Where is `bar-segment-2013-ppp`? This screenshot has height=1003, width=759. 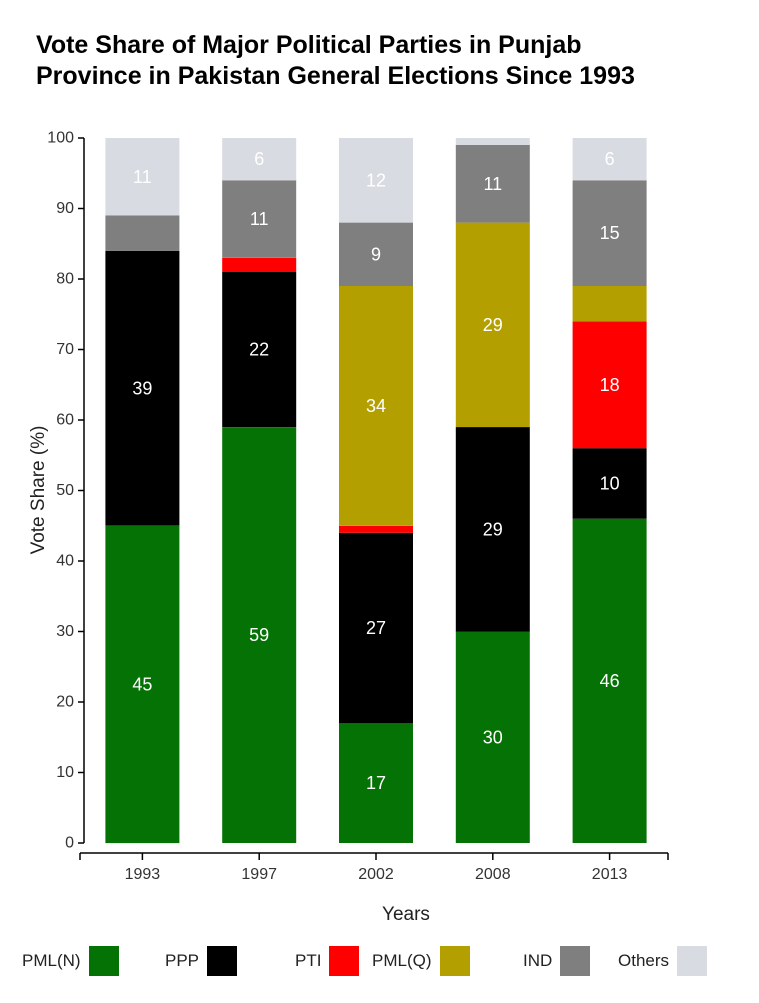 bar-segment-2013-ppp is located at coordinates (609, 483).